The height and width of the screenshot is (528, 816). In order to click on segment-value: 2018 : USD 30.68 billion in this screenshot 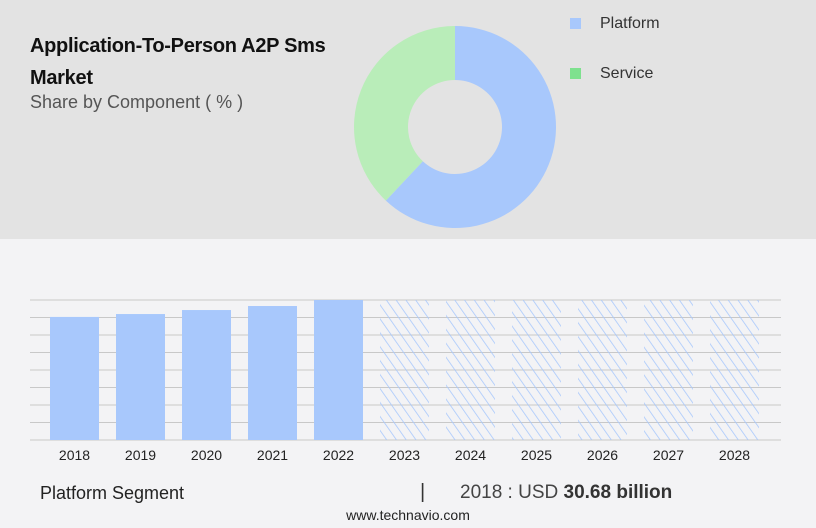, I will do `click(566, 493)`.